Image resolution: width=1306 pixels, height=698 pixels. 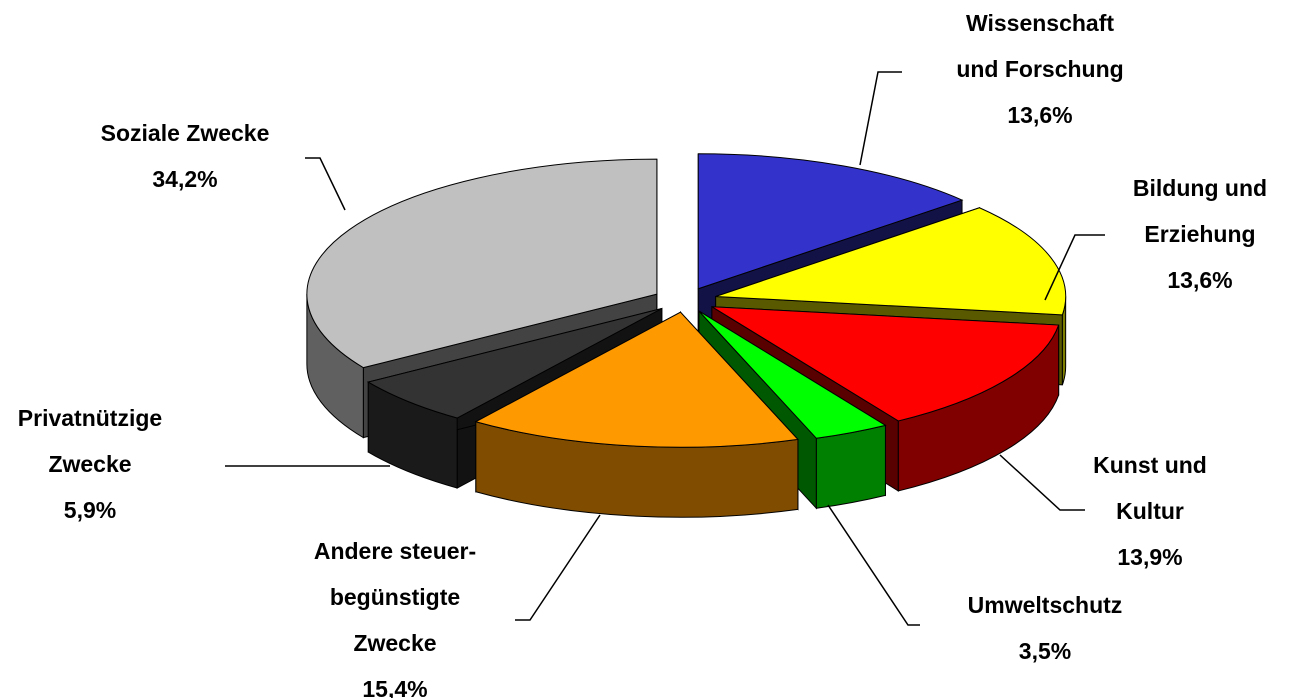 What do you see at coordinates (850, 466) in the screenshot?
I see `slice-side` at bounding box center [850, 466].